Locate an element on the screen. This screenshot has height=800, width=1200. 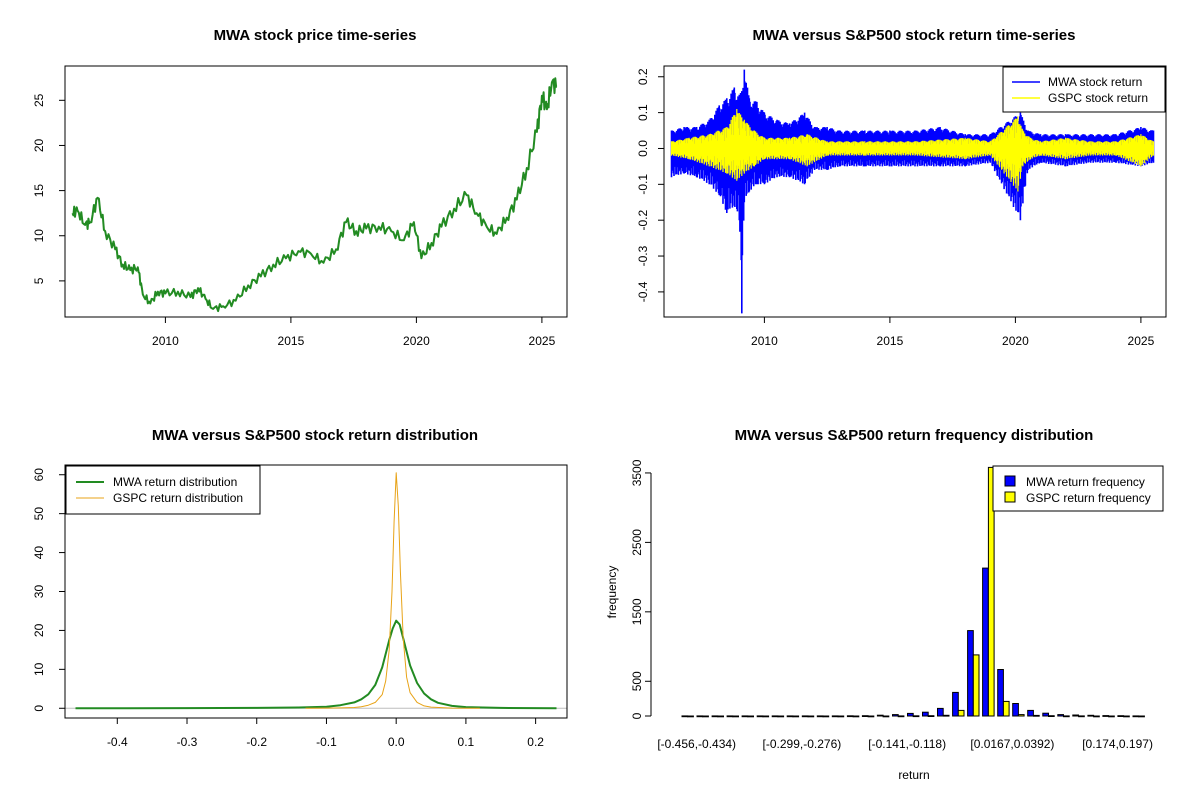
price-x-tick-label: 2010 is located at coordinates (165, 341).